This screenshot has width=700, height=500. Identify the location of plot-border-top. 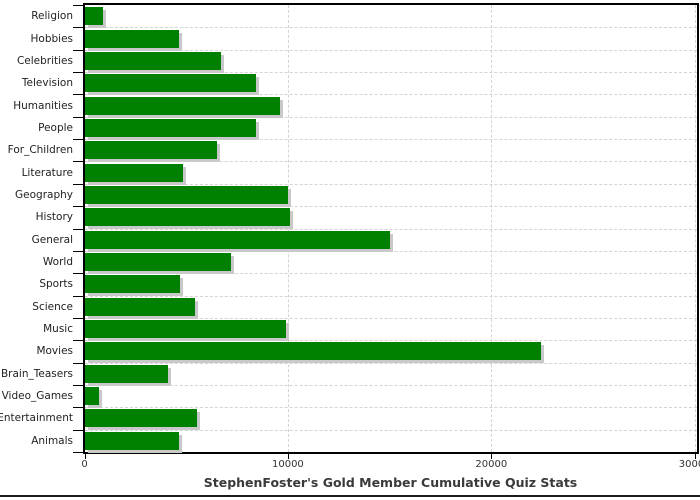
(391, 4).